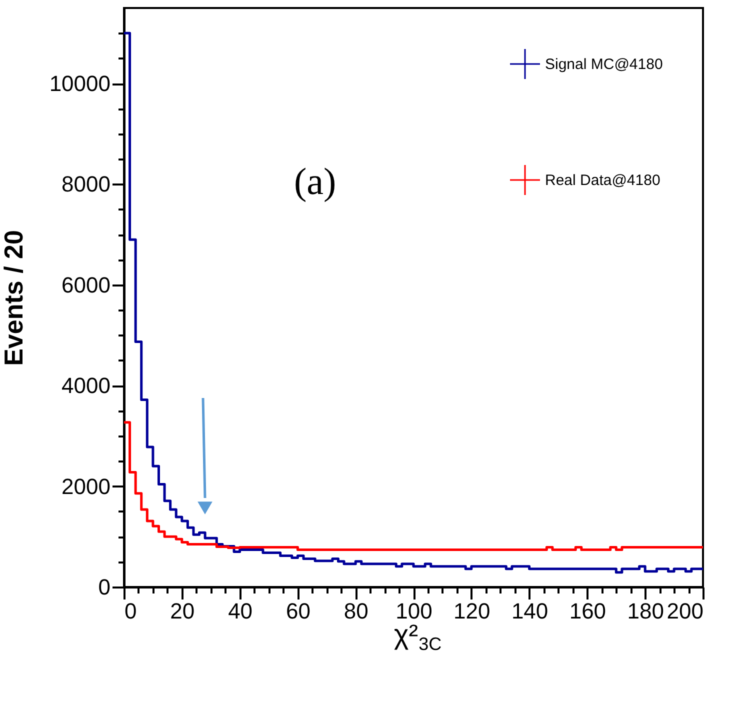 The height and width of the screenshot is (707, 731). I want to click on y-tick-label: 0, so click(104, 587).